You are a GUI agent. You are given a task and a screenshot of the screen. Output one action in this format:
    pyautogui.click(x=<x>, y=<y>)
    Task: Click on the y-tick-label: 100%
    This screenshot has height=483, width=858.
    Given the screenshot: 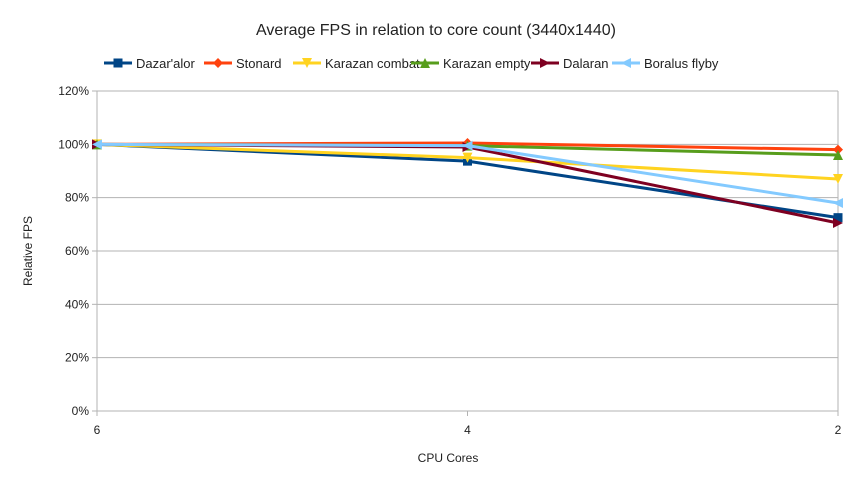 What is the action you would take?
    pyautogui.click(x=73, y=144)
    